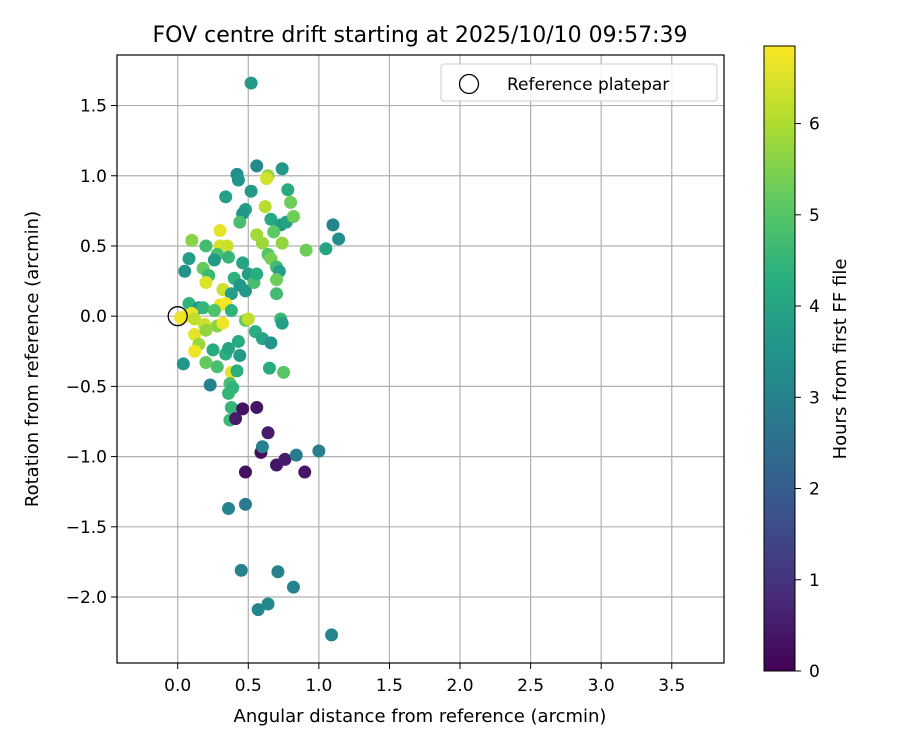 Image resolution: width=900 pixels, height=754 pixels. Describe the element at coordinates (814, 307) in the screenshot. I see `colorbar-tick-label: 4` at that location.